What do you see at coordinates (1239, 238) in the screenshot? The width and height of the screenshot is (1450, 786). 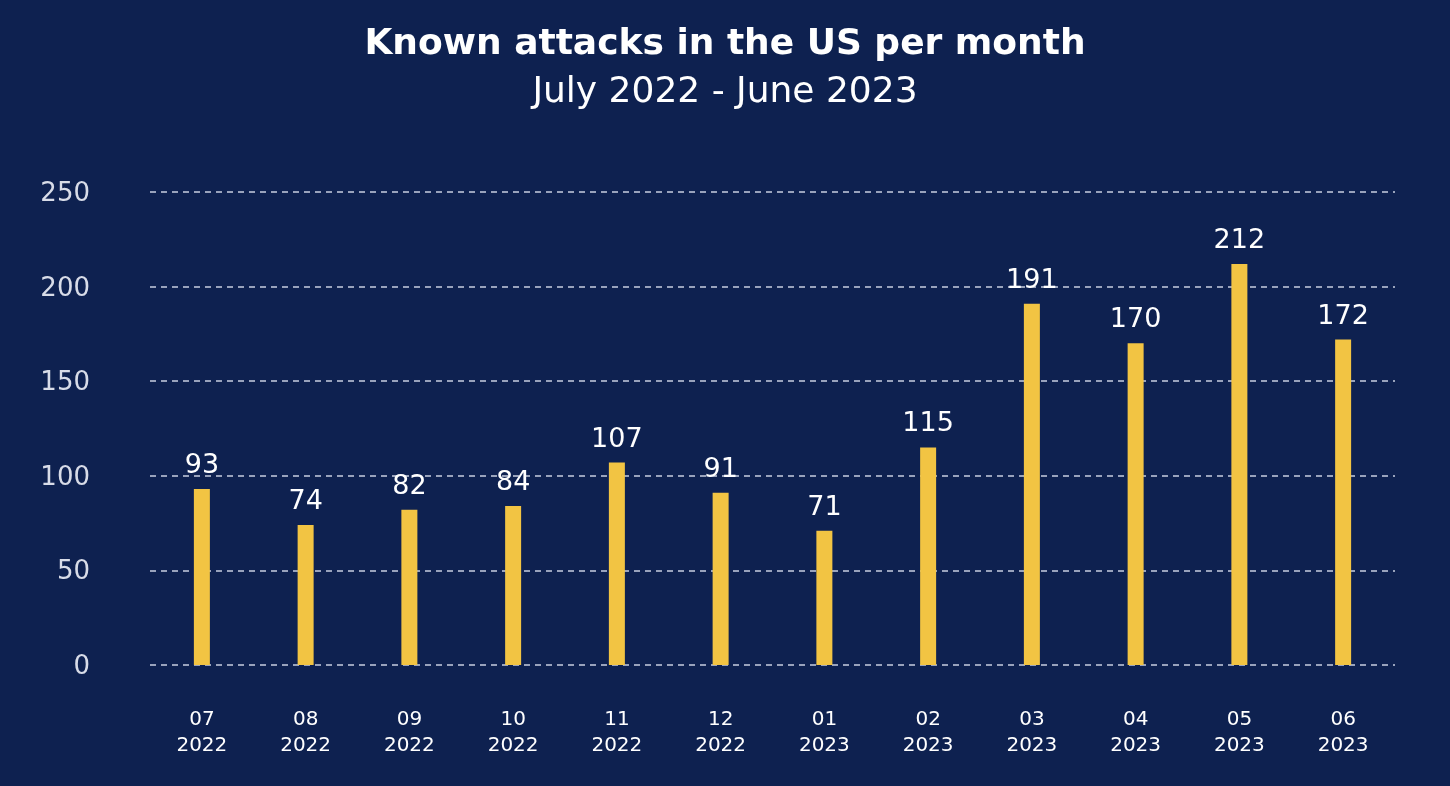 I see `data-label: 212` at bounding box center [1239, 238].